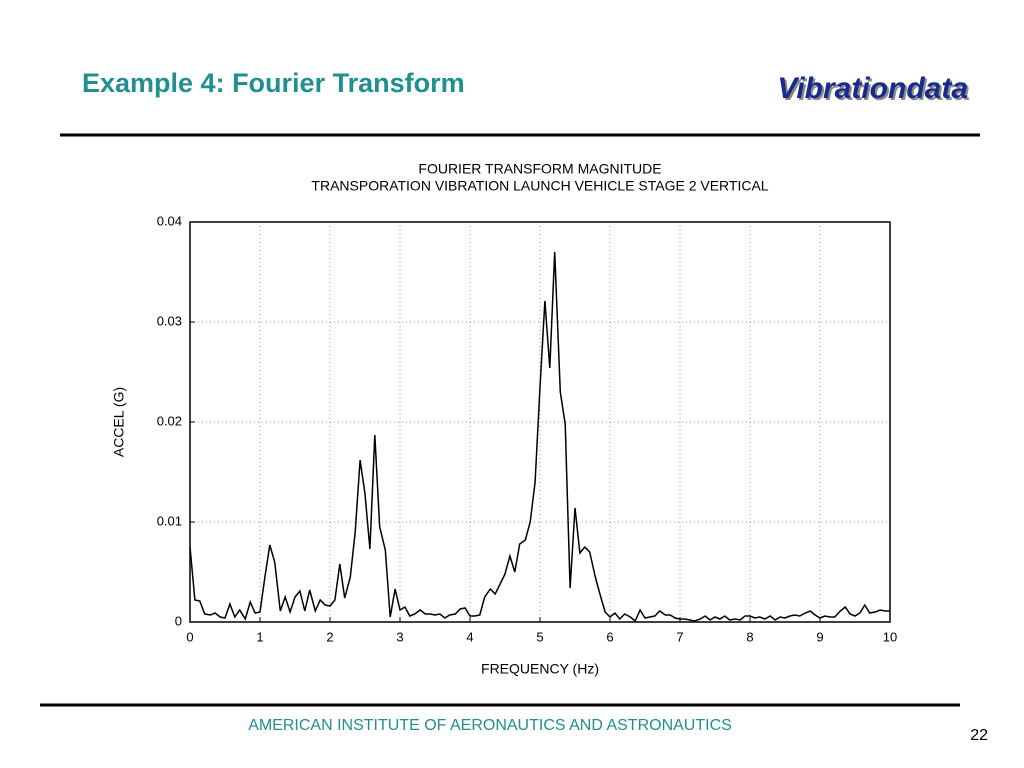 This screenshot has width=1024, height=768. What do you see at coordinates (119, 422) in the screenshot?
I see `y-axis-label: ACCEL (G)` at bounding box center [119, 422].